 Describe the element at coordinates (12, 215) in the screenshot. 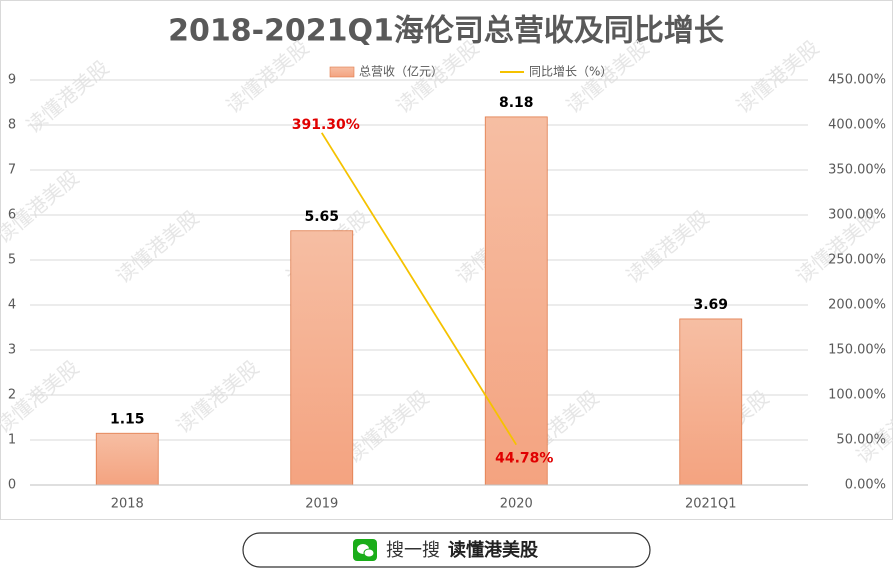

I see `y-tick-label: 6` at that location.